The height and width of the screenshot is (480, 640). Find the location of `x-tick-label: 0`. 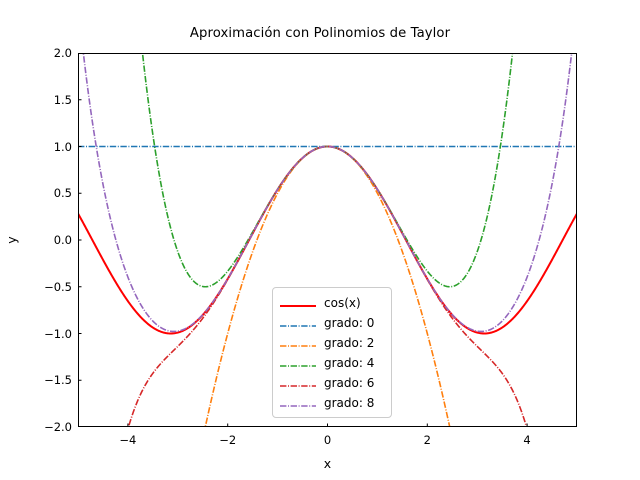

x-tick-label: 0 is located at coordinates (327, 440).